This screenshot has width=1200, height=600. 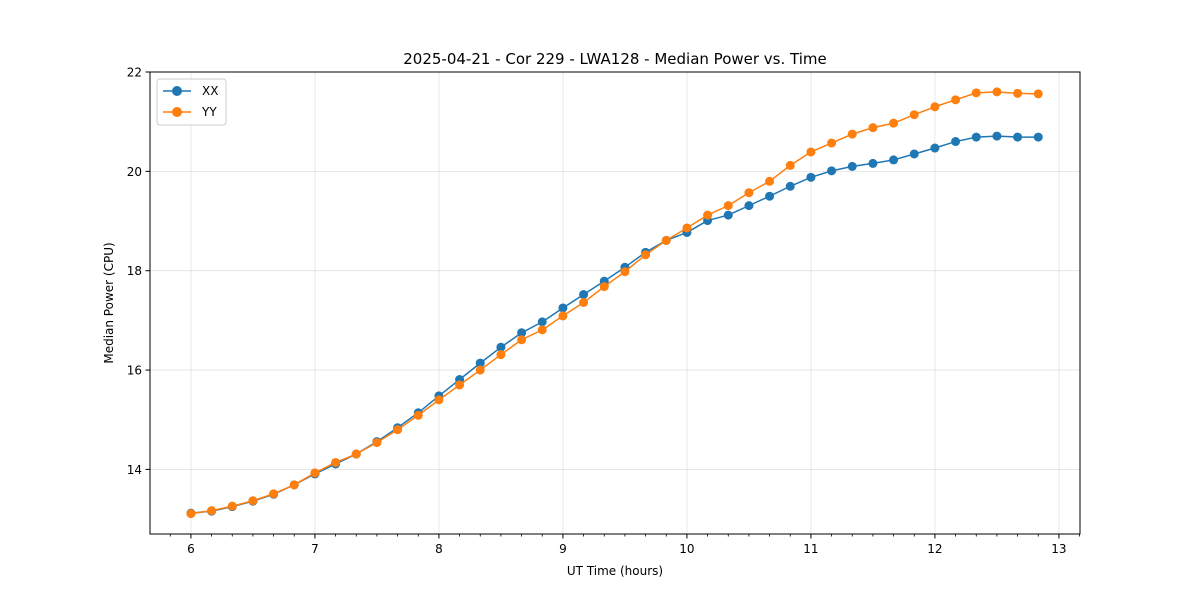 I want to click on x-tick-label: 13, so click(x=1058, y=549).